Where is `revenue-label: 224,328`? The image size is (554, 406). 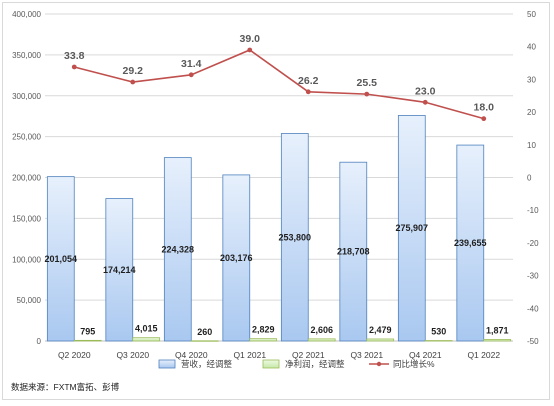 revenue-label: 224,328 is located at coordinates (178, 249).